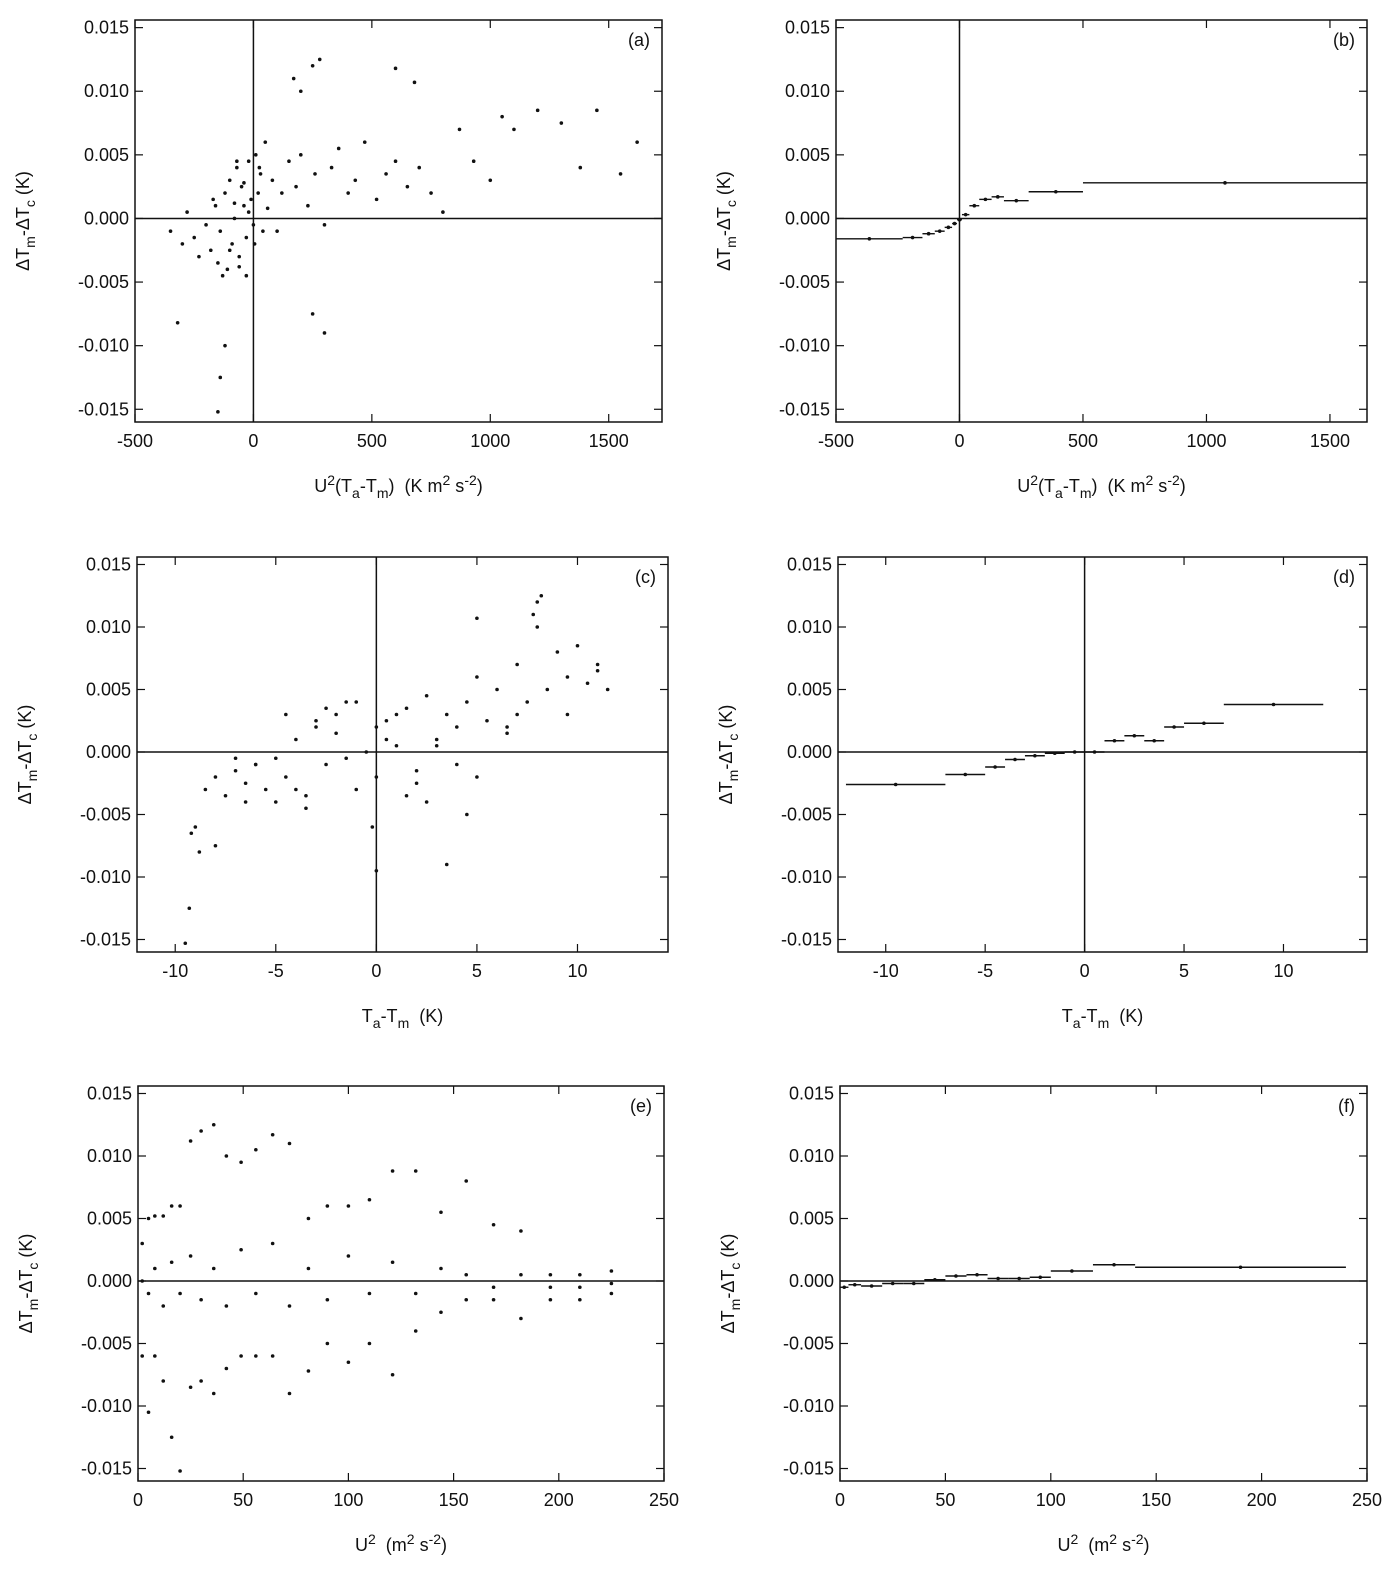  Describe the element at coordinates (1206, 441) in the screenshot. I see `x-tick-label: 1000` at that location.